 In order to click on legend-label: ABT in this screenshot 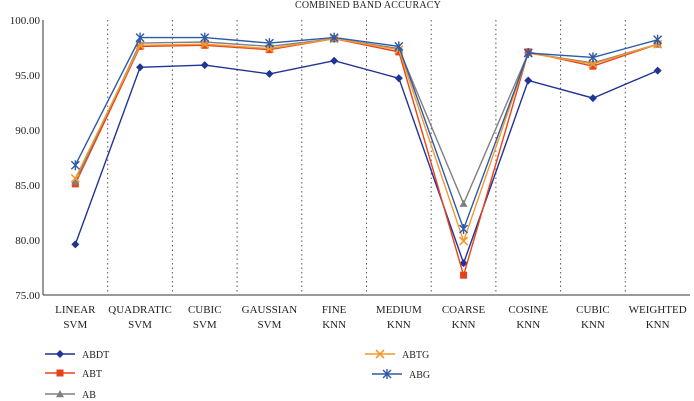, I will do `click(92, 374)`.